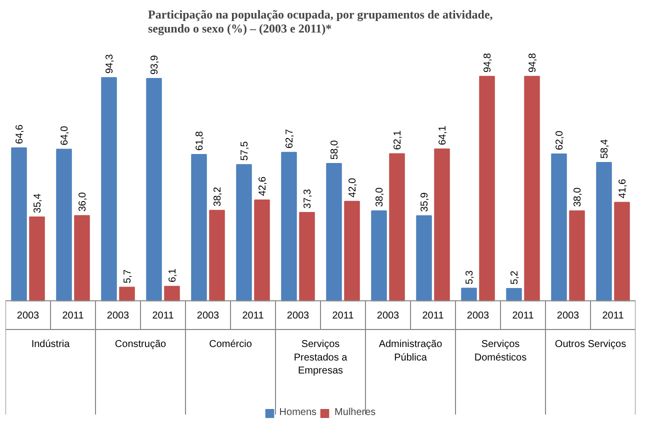  Describe the element at coordinates (263, 186) in the screenshot. I see `data-label: 42,6` at that location.